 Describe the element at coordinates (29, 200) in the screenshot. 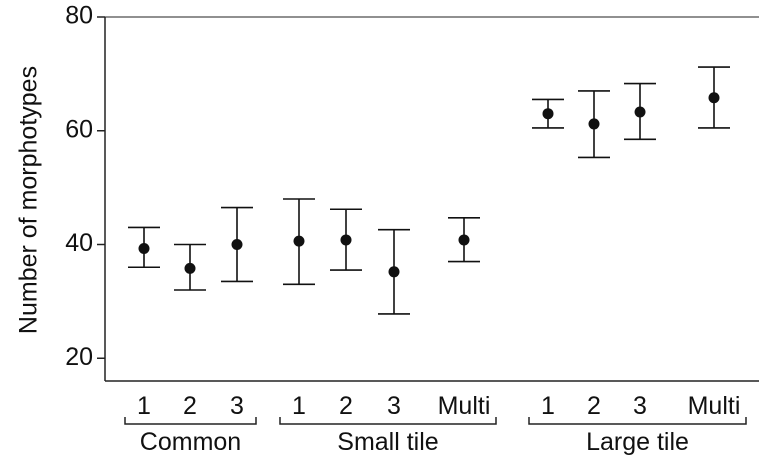

I see `y-axis-title: Number of morphotypes` at that location.